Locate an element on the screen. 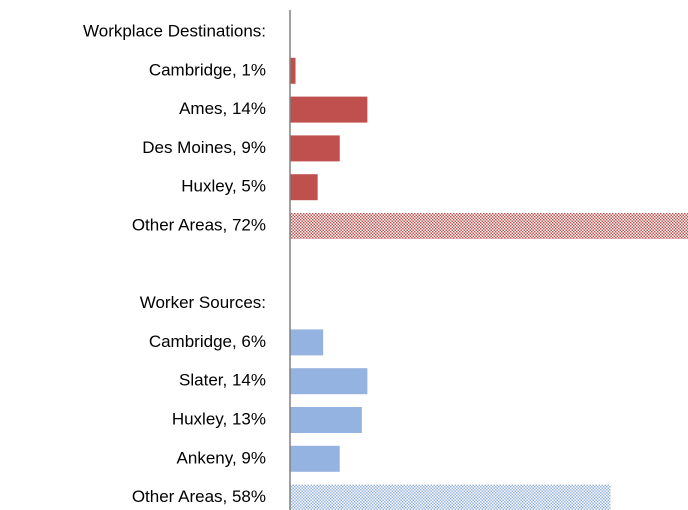 The width and height of the screenshot is (688, 510). y-tick-label: Cambridge, 1% is located at coordinates (207, 69).